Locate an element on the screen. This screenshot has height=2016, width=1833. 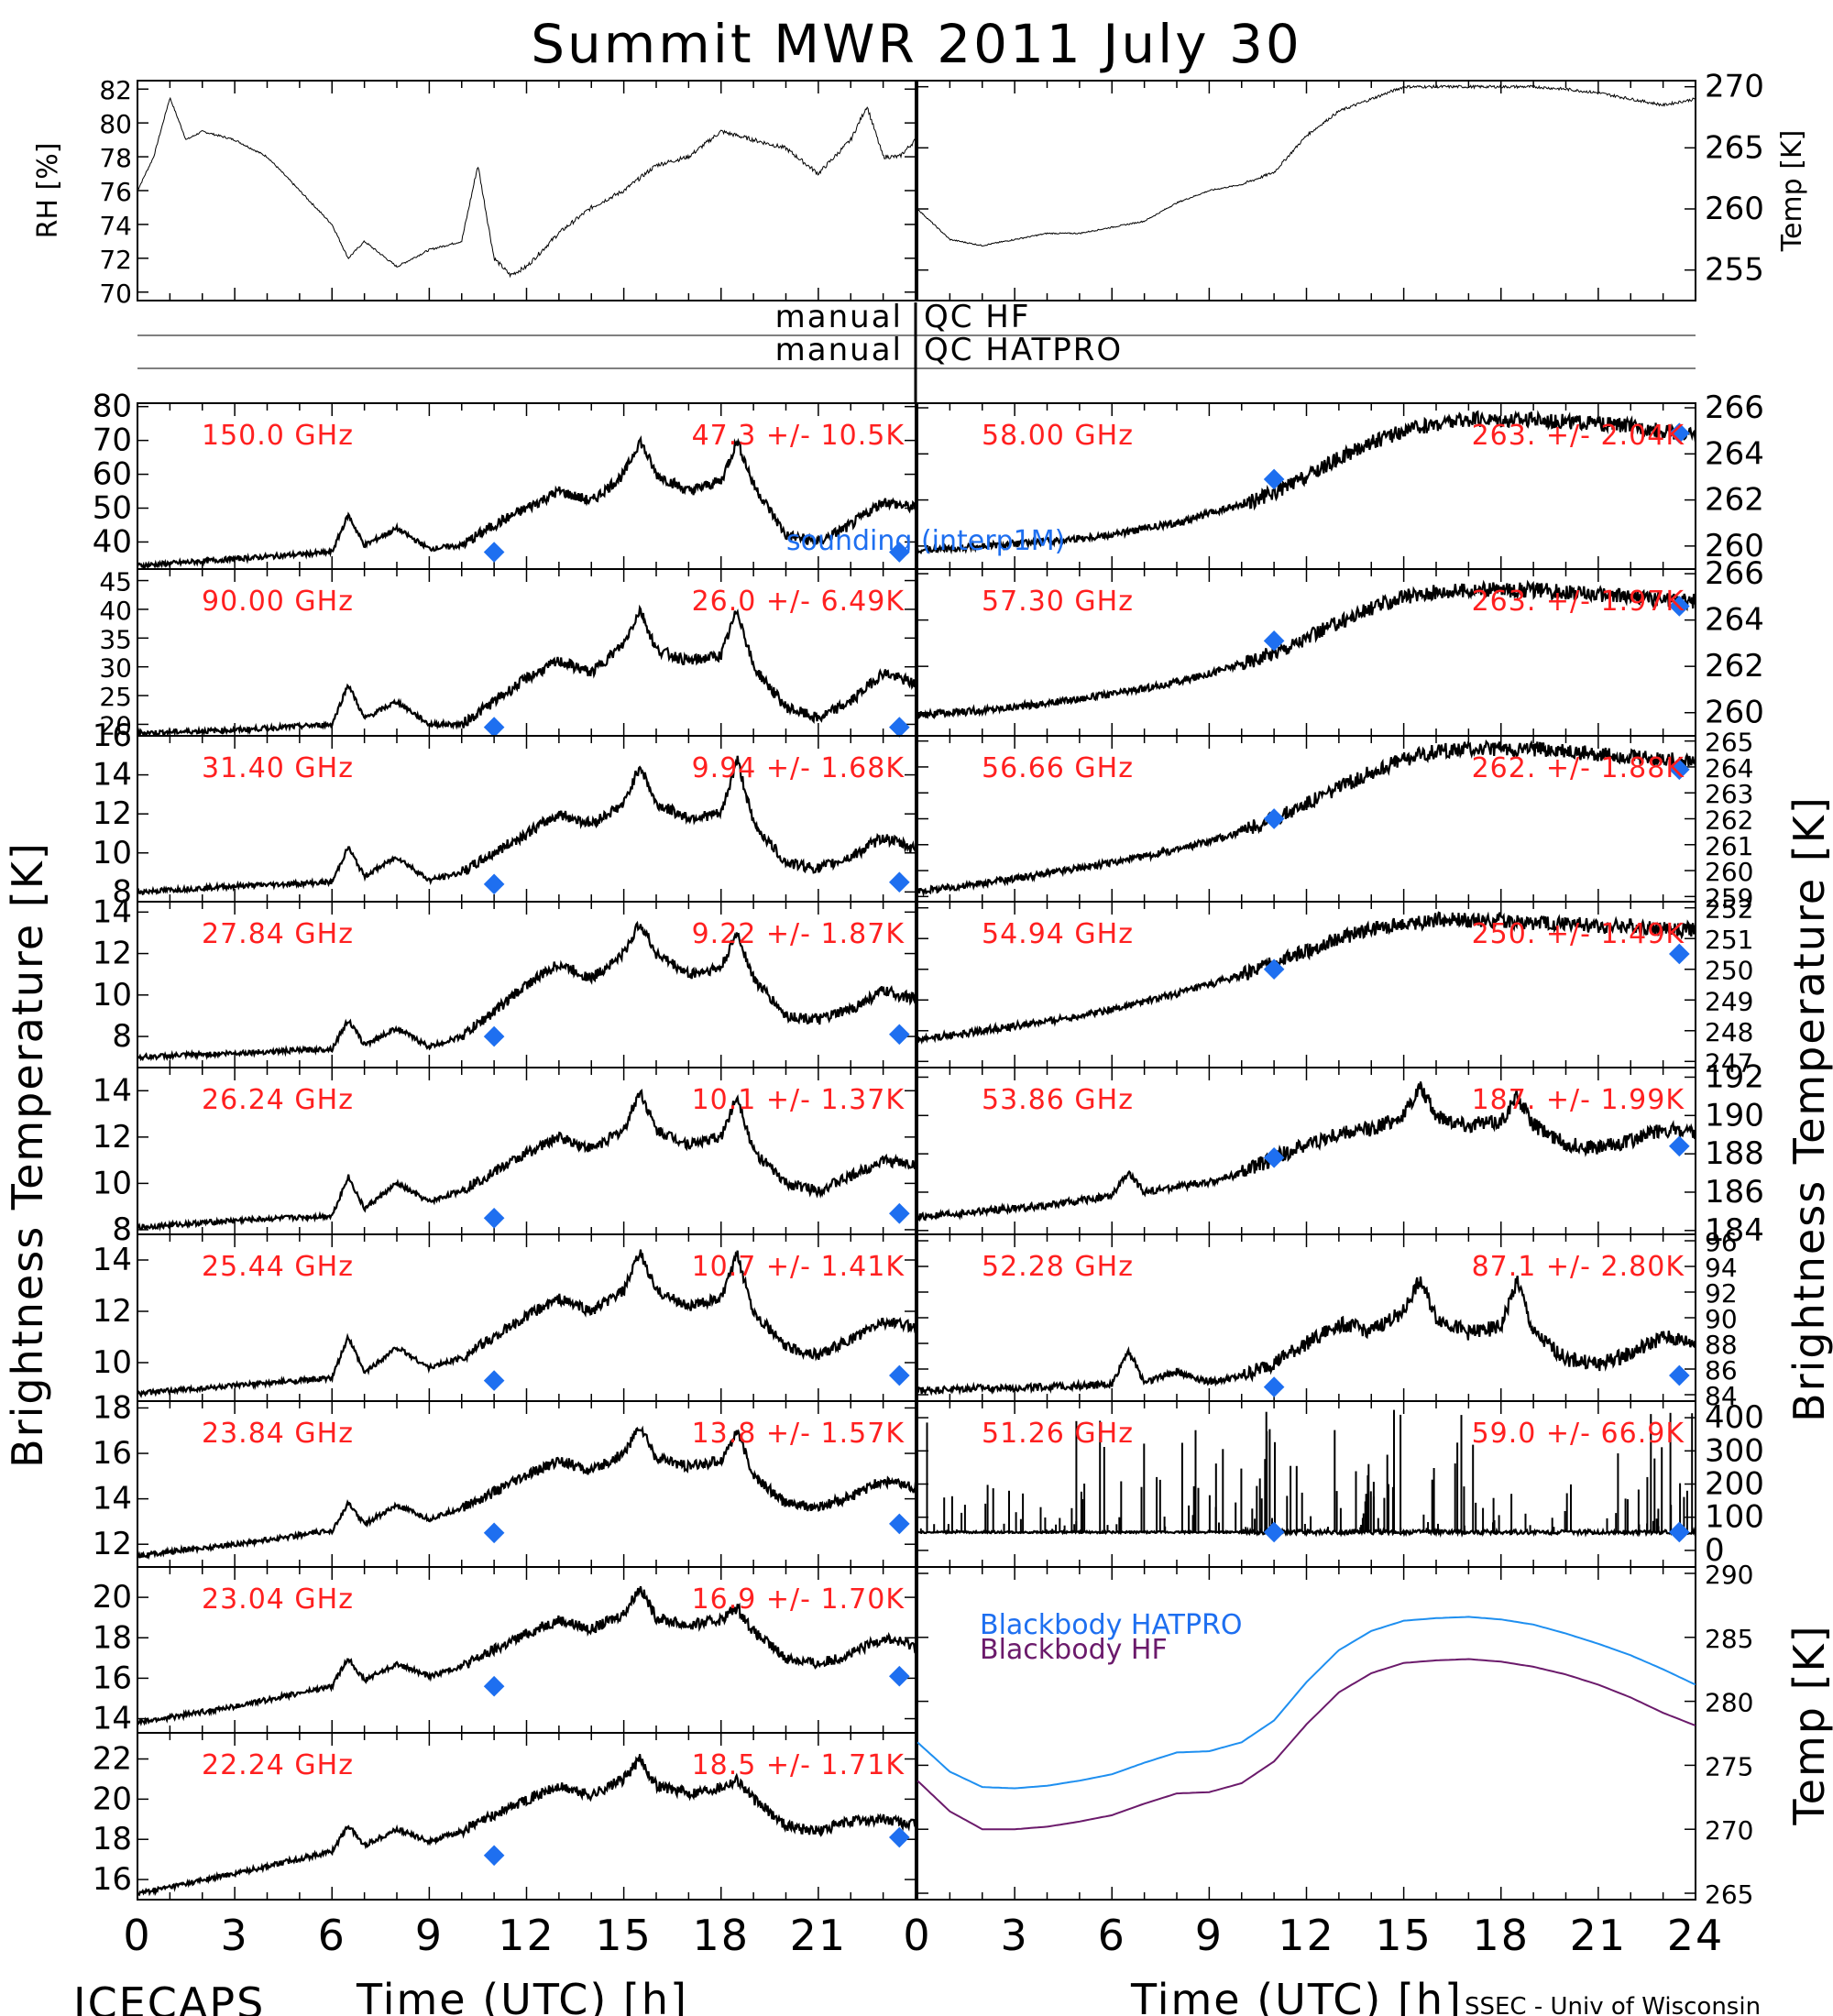
y-tick-label: 184 is located at coordinates (1734, 1230).